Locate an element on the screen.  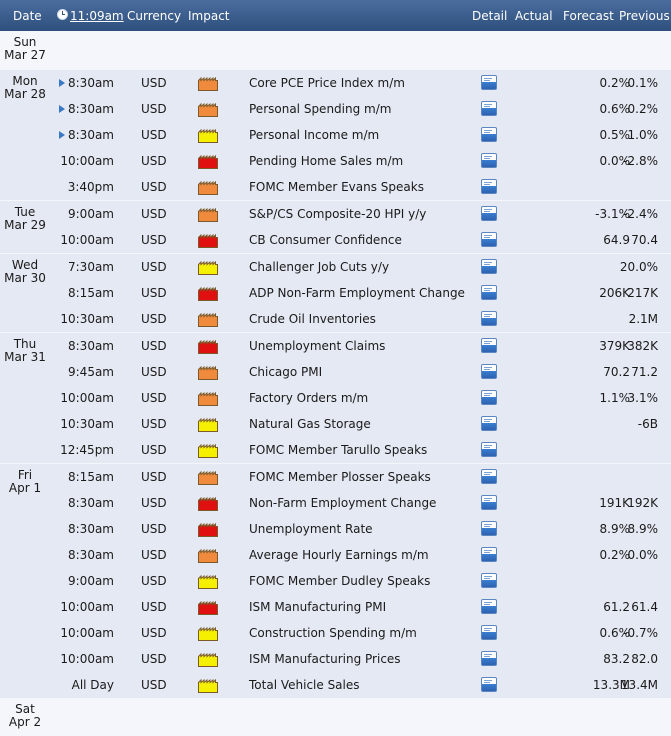
event-title: Personal Income m/m is located at coordinates (314, 135).